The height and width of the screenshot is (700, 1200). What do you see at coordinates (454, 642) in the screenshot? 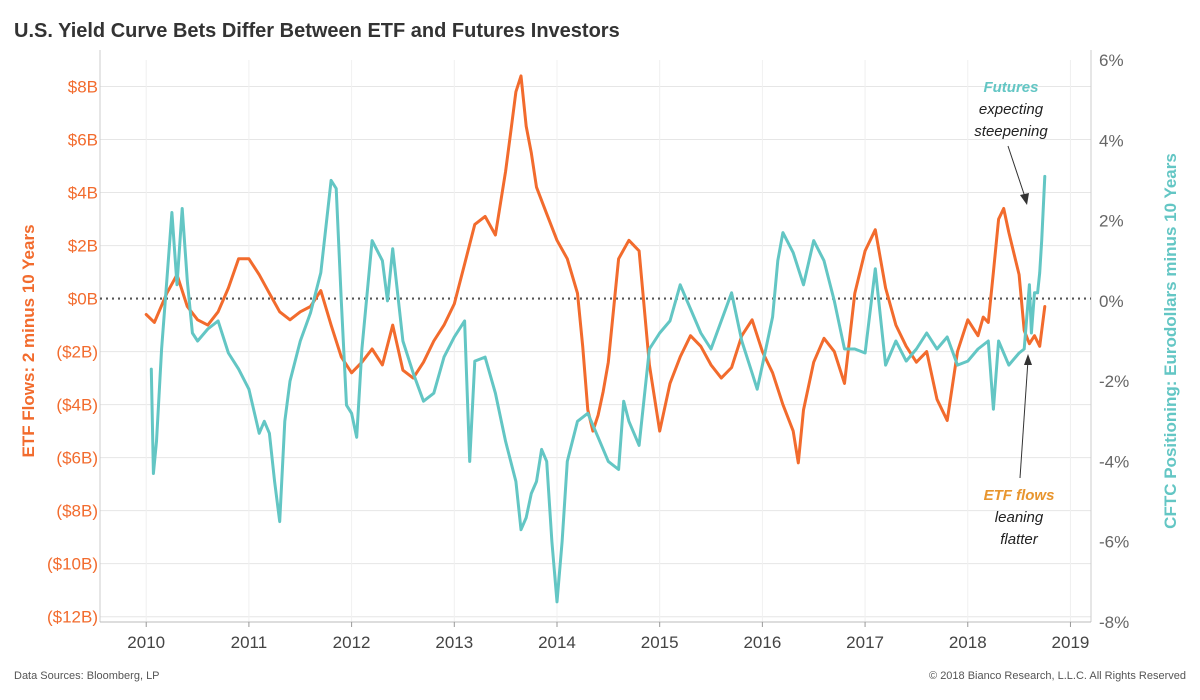
I see `x-tick-label: 2013` at bounding box center [454, 642].